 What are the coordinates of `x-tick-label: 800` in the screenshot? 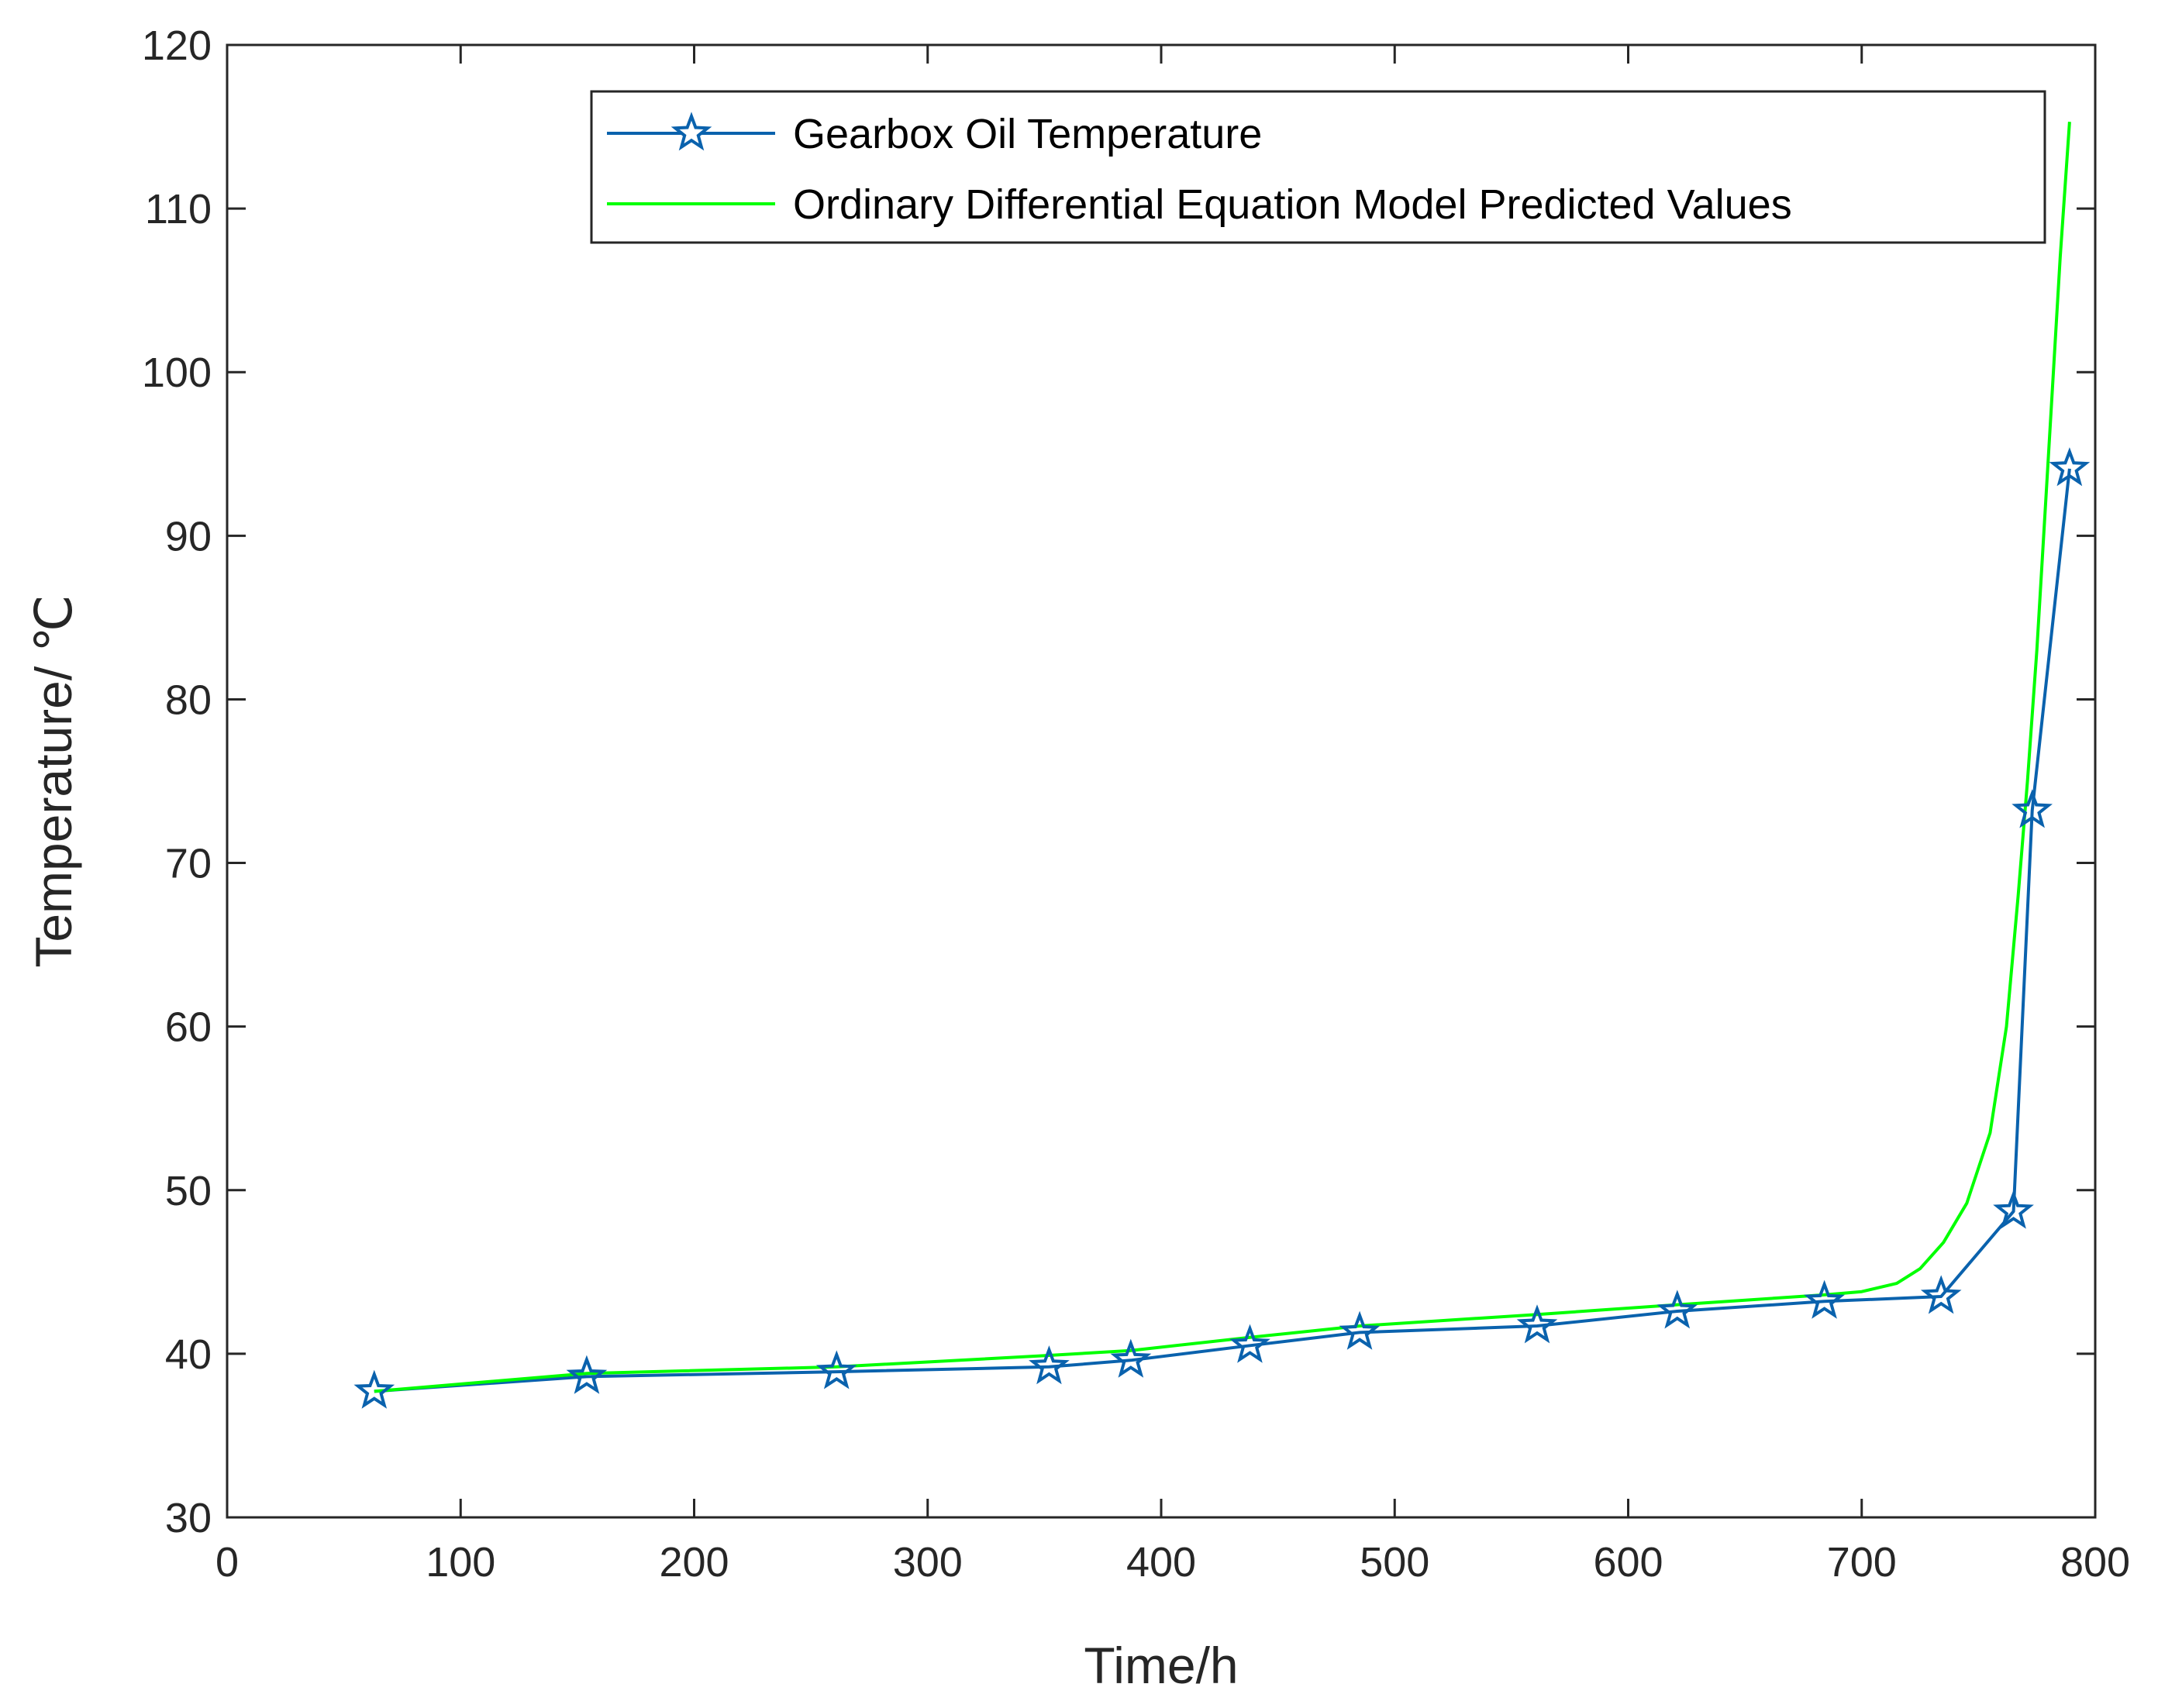 It's located at (2095, 1563).